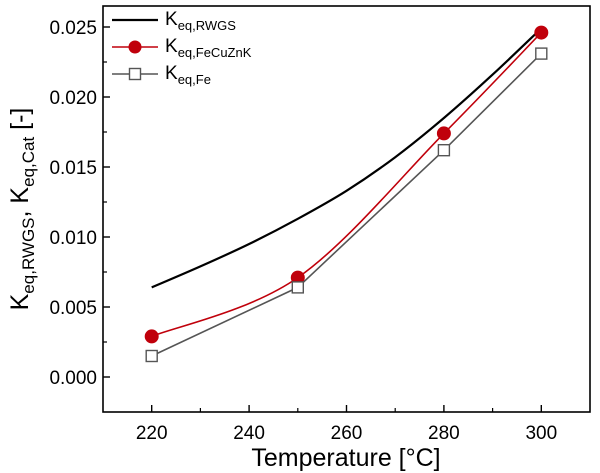 The height and width of the screenshot is (473, 600). I want to click on legend: Keq,RWGS Keq,FeCuZnK Keq,Fe, so click(182, 48).